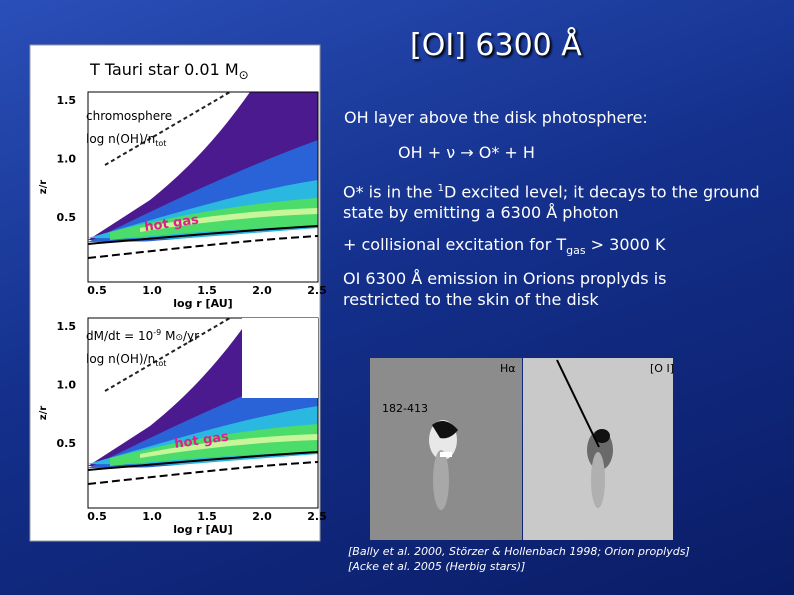 Image resolution: width=794 pixels, height=595 pixels. What do you see at coordinates (466, 152) in the screenshot?
I see `reaction: OH + ν → O* + H` at bounding box center [466, 152].